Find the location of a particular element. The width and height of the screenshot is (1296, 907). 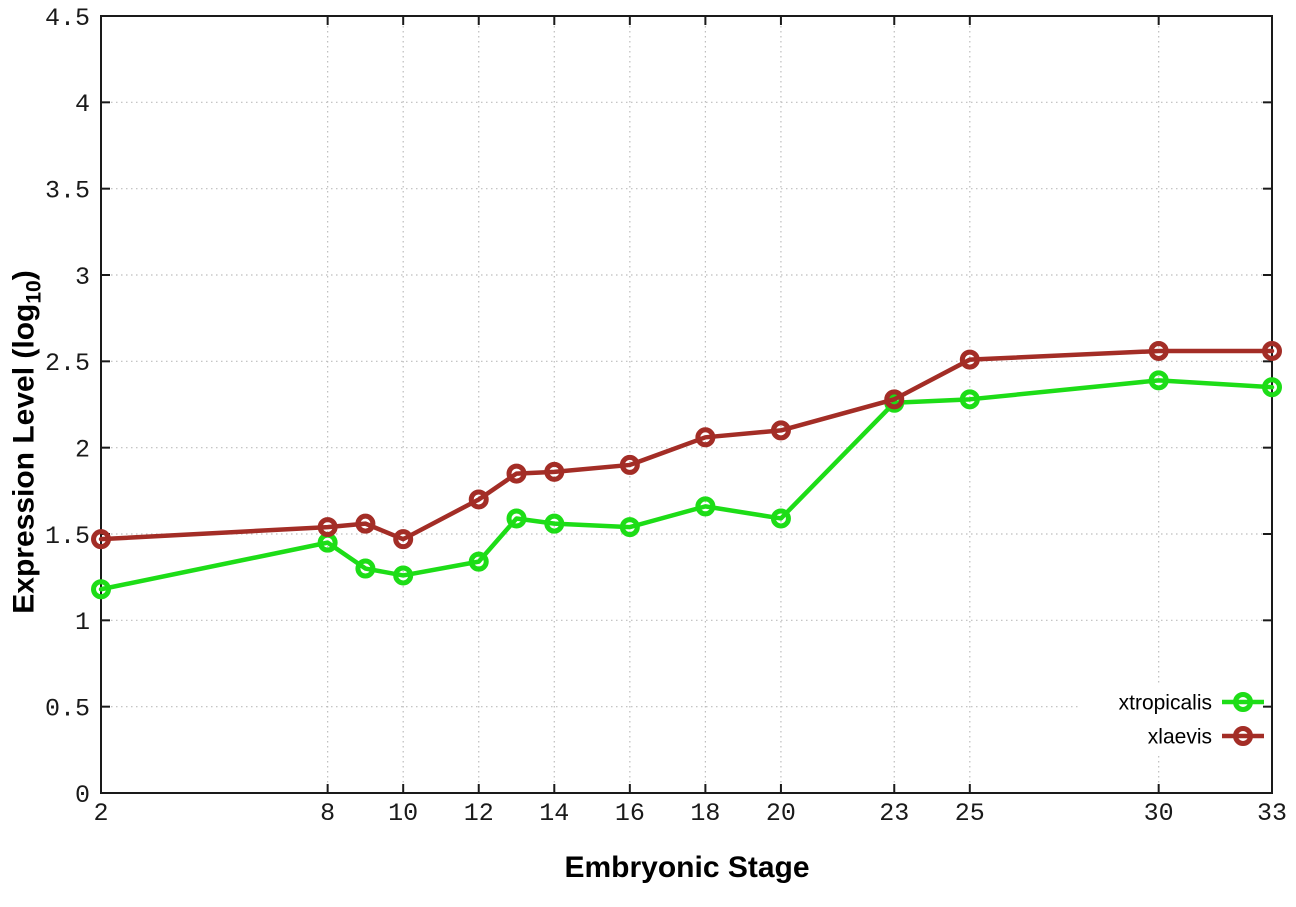

legend-marker-xtropicalis is located at coordinates (1243, 702).